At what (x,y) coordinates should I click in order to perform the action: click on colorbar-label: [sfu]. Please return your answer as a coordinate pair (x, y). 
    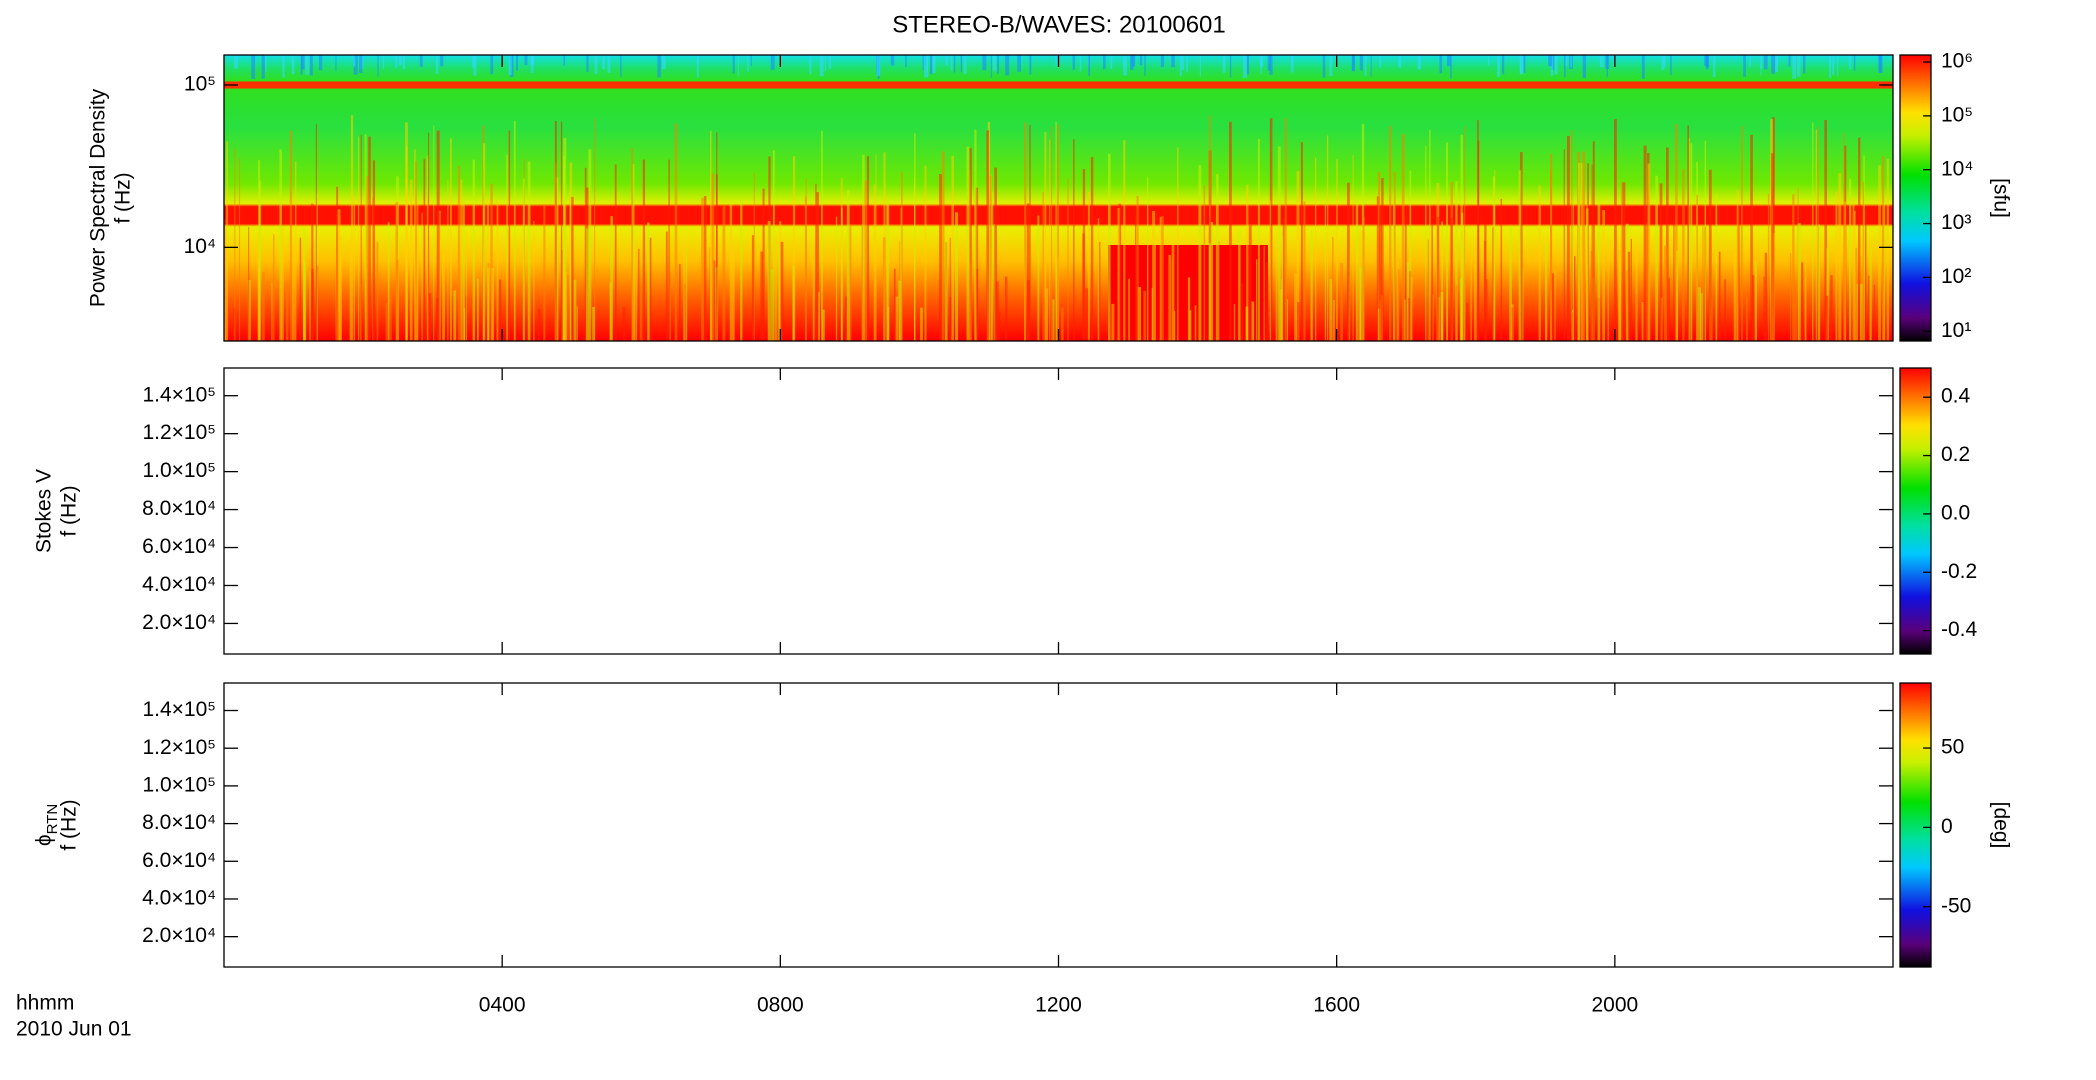
    Looking at the image, I should click on (2000, 198).